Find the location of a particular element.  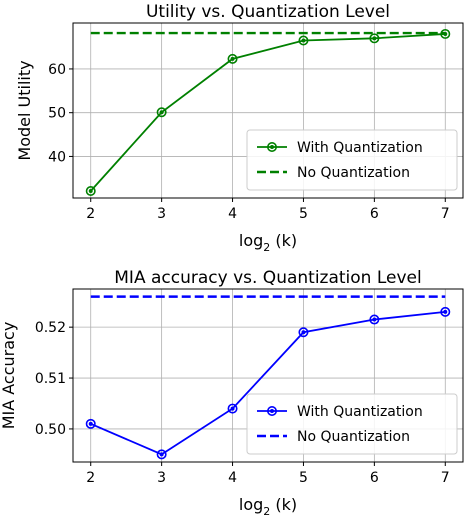

chart-title: Utility vs. Quantization Level is located at coordinates (268, 12).